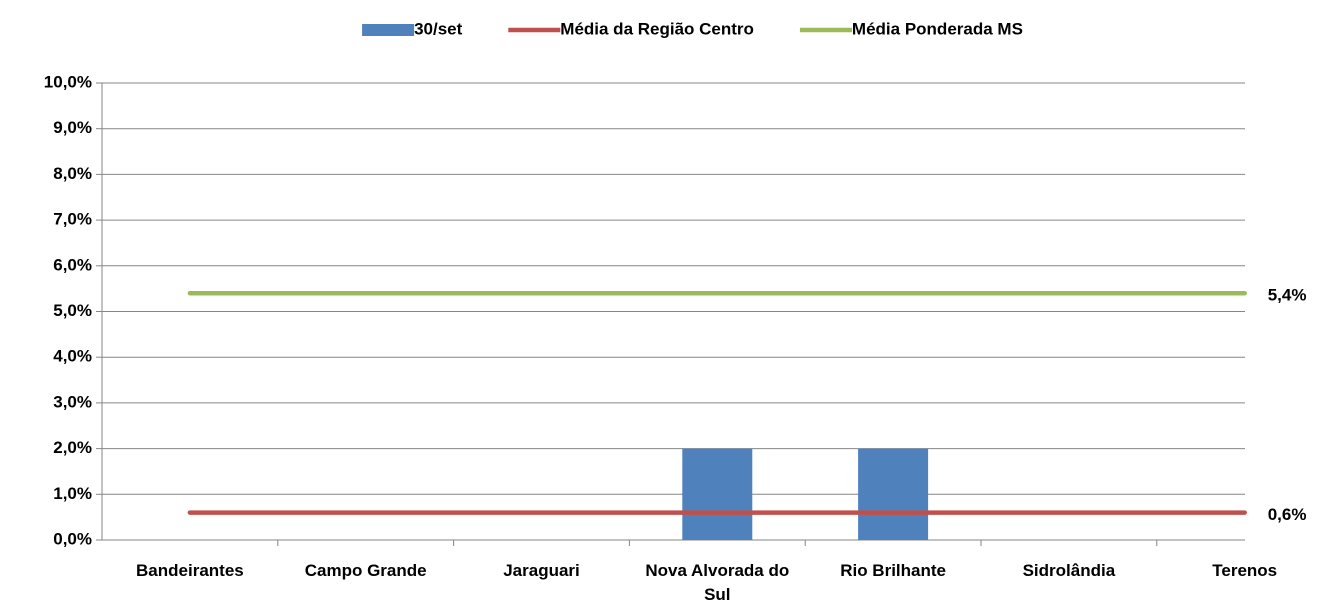  I want to click on y-tick-label: 9,0%, so click(72, 127).